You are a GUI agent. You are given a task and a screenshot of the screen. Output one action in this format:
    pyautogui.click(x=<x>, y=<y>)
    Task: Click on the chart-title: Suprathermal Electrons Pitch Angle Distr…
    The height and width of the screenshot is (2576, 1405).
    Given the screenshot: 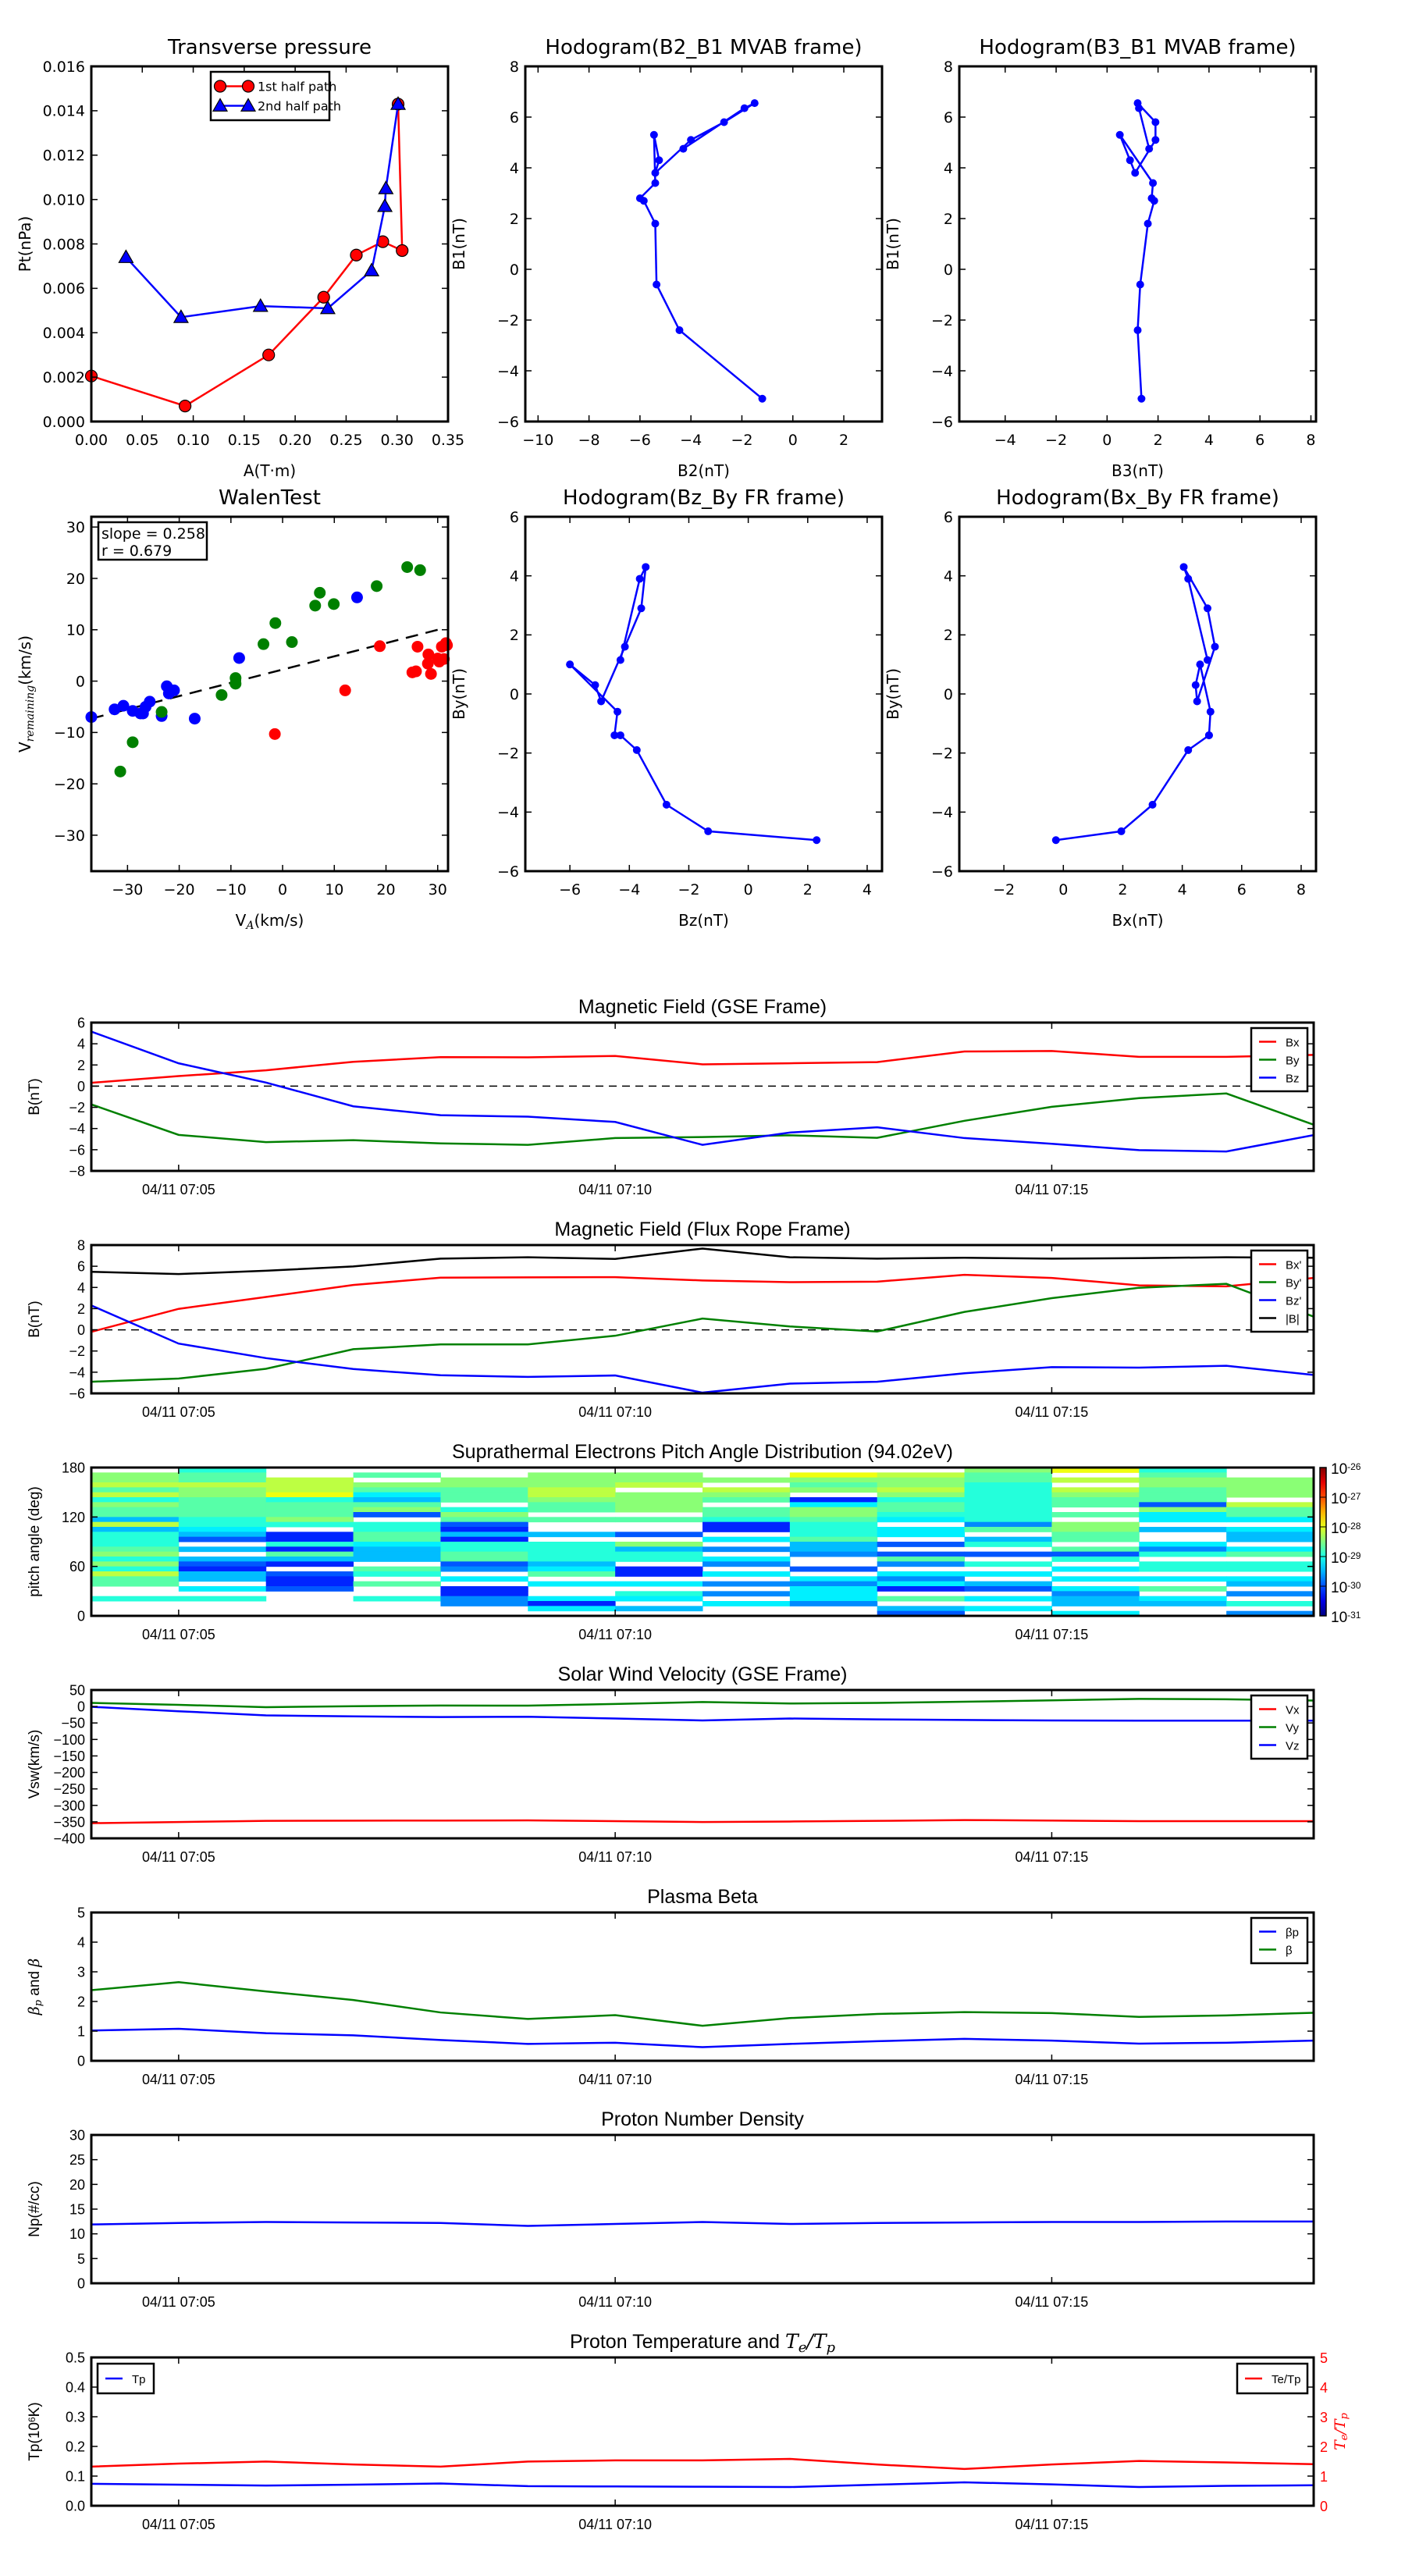 What is the action you would take?
    pyautogui.click(x=703, y=1452)
    